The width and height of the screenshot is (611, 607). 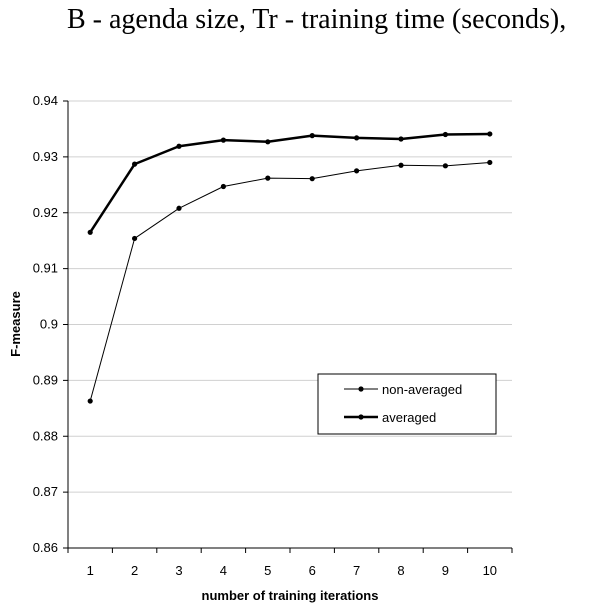 I want to click on x-tick-label: 7, so click(x=356, y=570).